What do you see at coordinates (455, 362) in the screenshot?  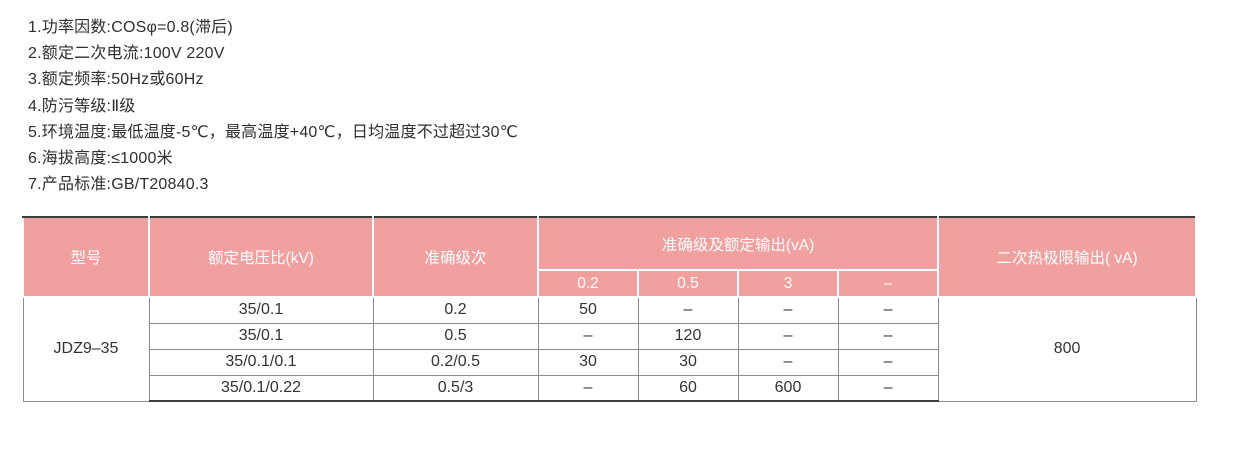 I see `class-cell: 0.2/0.5` at bounding box center [455, 362].